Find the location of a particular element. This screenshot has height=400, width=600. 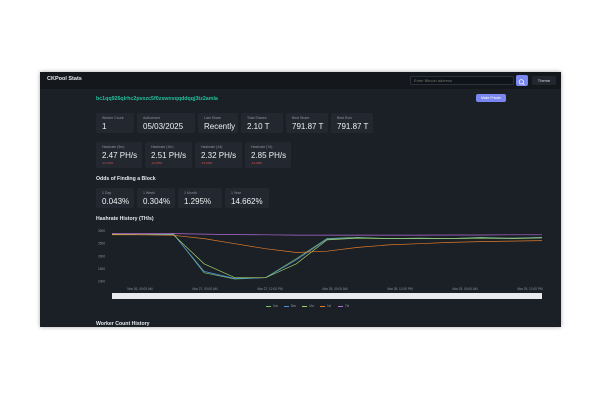

range-slider is located at coordinates (327, 296).